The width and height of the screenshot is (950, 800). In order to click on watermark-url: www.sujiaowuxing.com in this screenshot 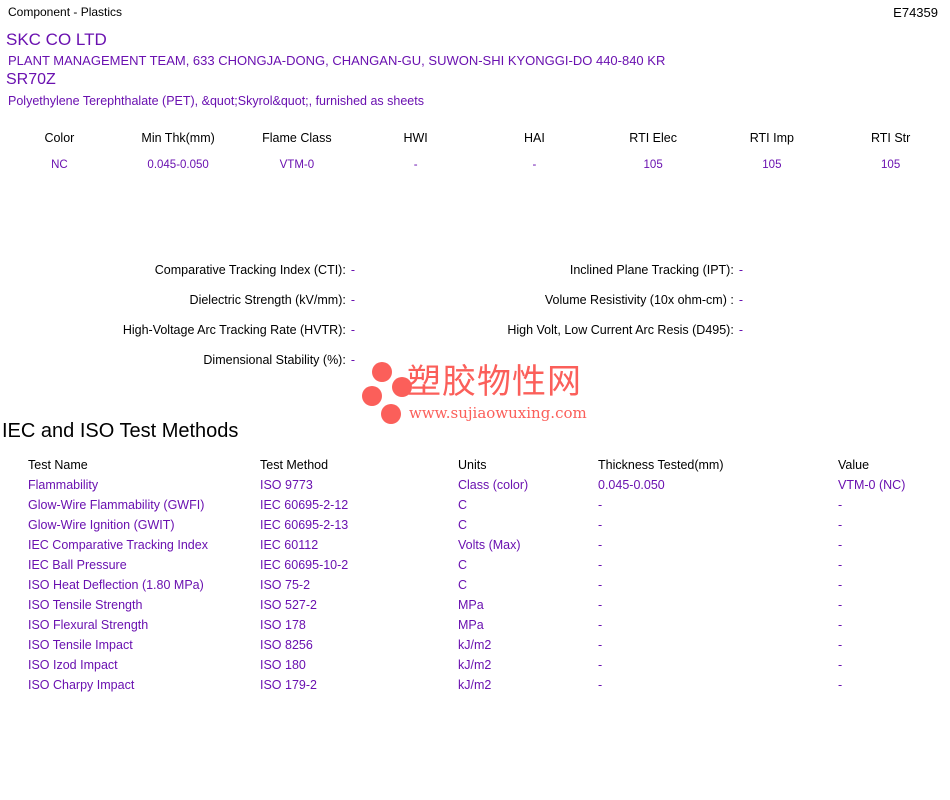, I will do `click(498, 413)`.